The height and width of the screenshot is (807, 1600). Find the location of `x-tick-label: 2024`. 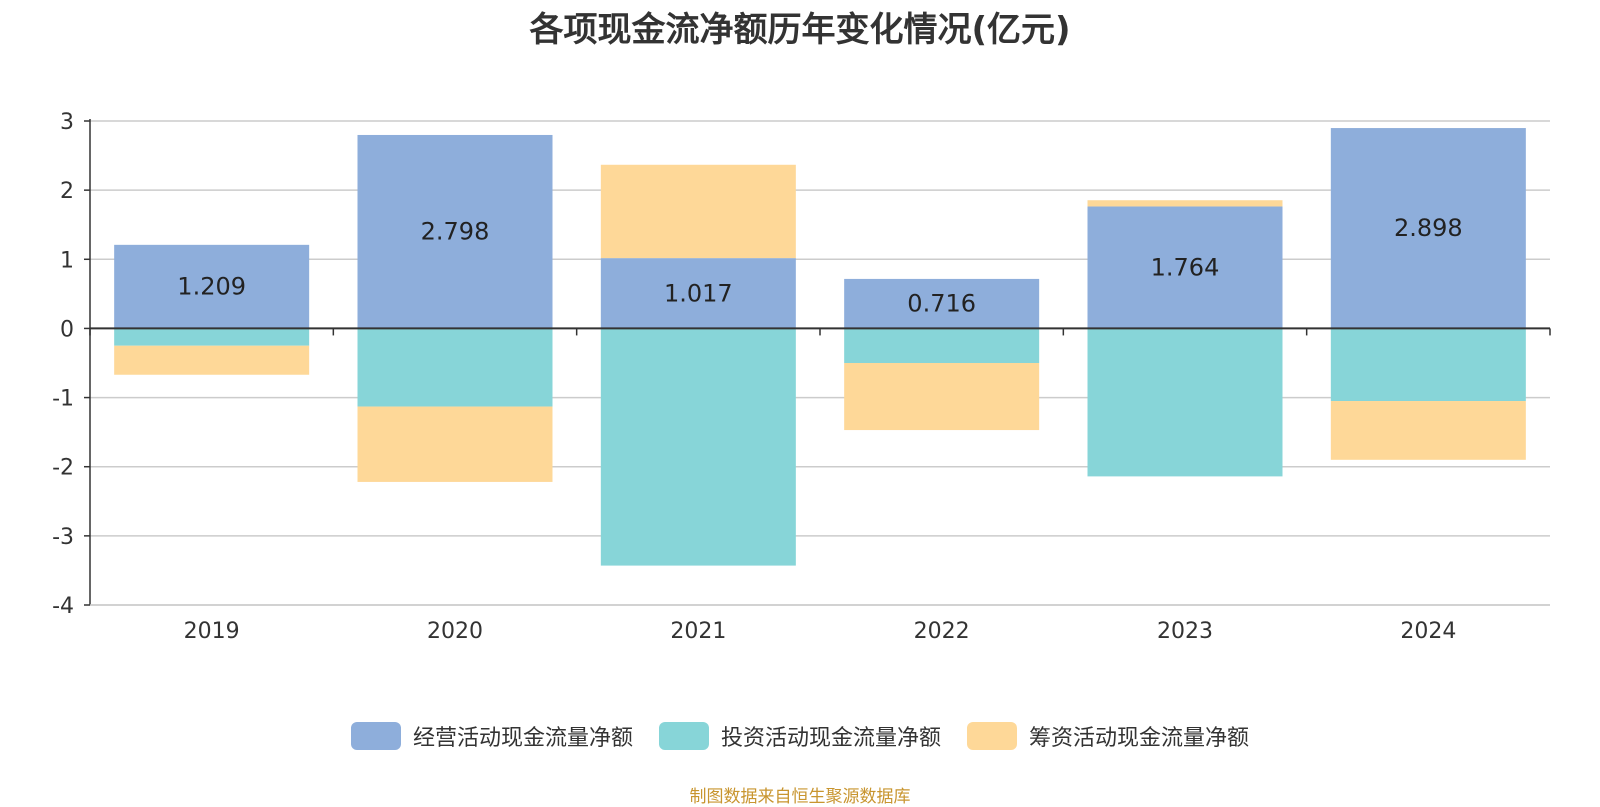

x-tick-label: 2024 is located at coordinates (1428, 631).